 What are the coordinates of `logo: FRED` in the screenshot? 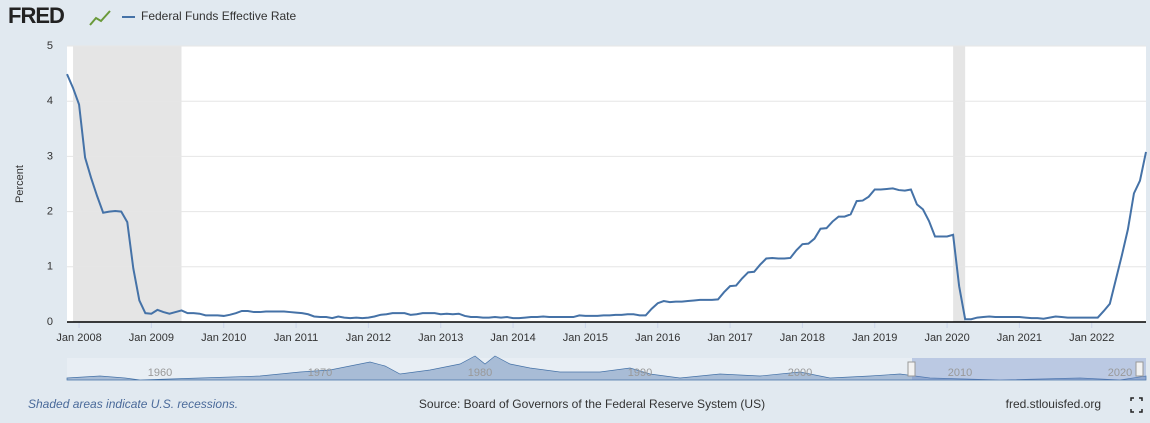 It's located at (36, 15).